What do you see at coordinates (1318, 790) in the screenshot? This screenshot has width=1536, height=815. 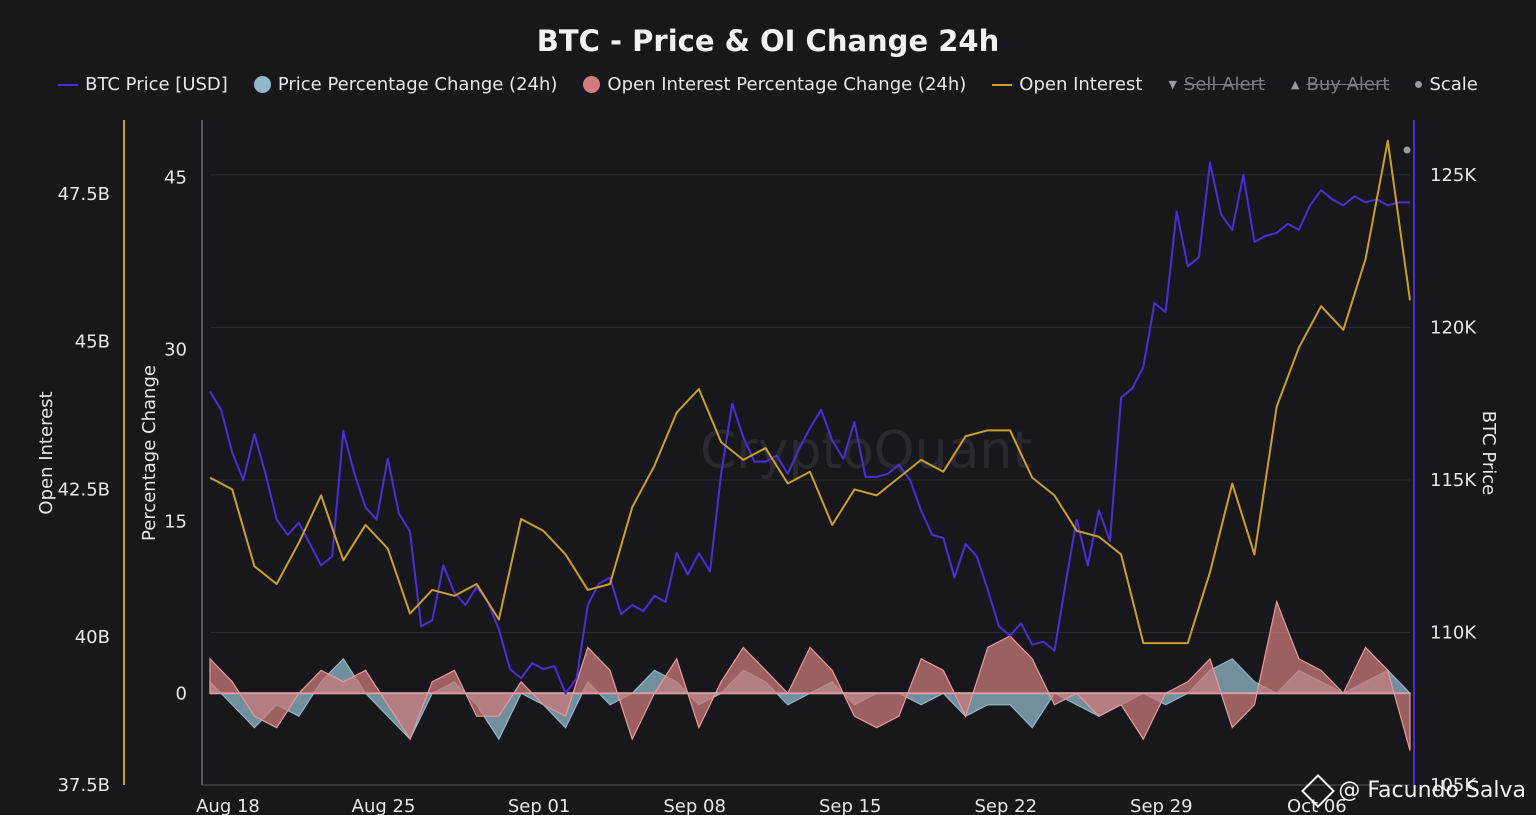 I see `binance-logo-icon` at bounding box center [1318, 790].